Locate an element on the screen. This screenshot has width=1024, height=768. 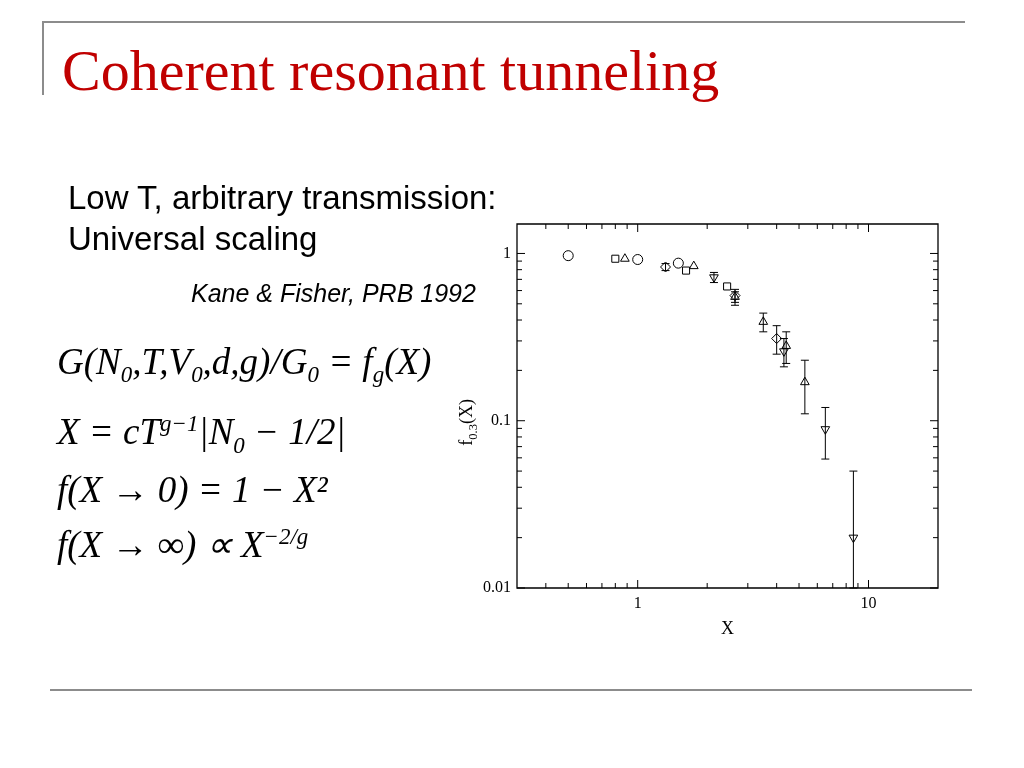
chart-title: Coherent resonant tunneling is located at coordinates (391, 71).